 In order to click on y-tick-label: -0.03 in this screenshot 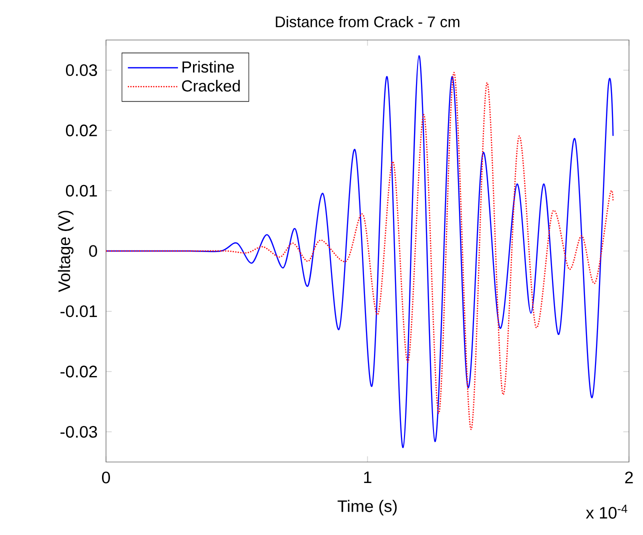, I will do `click(78, 432)`.